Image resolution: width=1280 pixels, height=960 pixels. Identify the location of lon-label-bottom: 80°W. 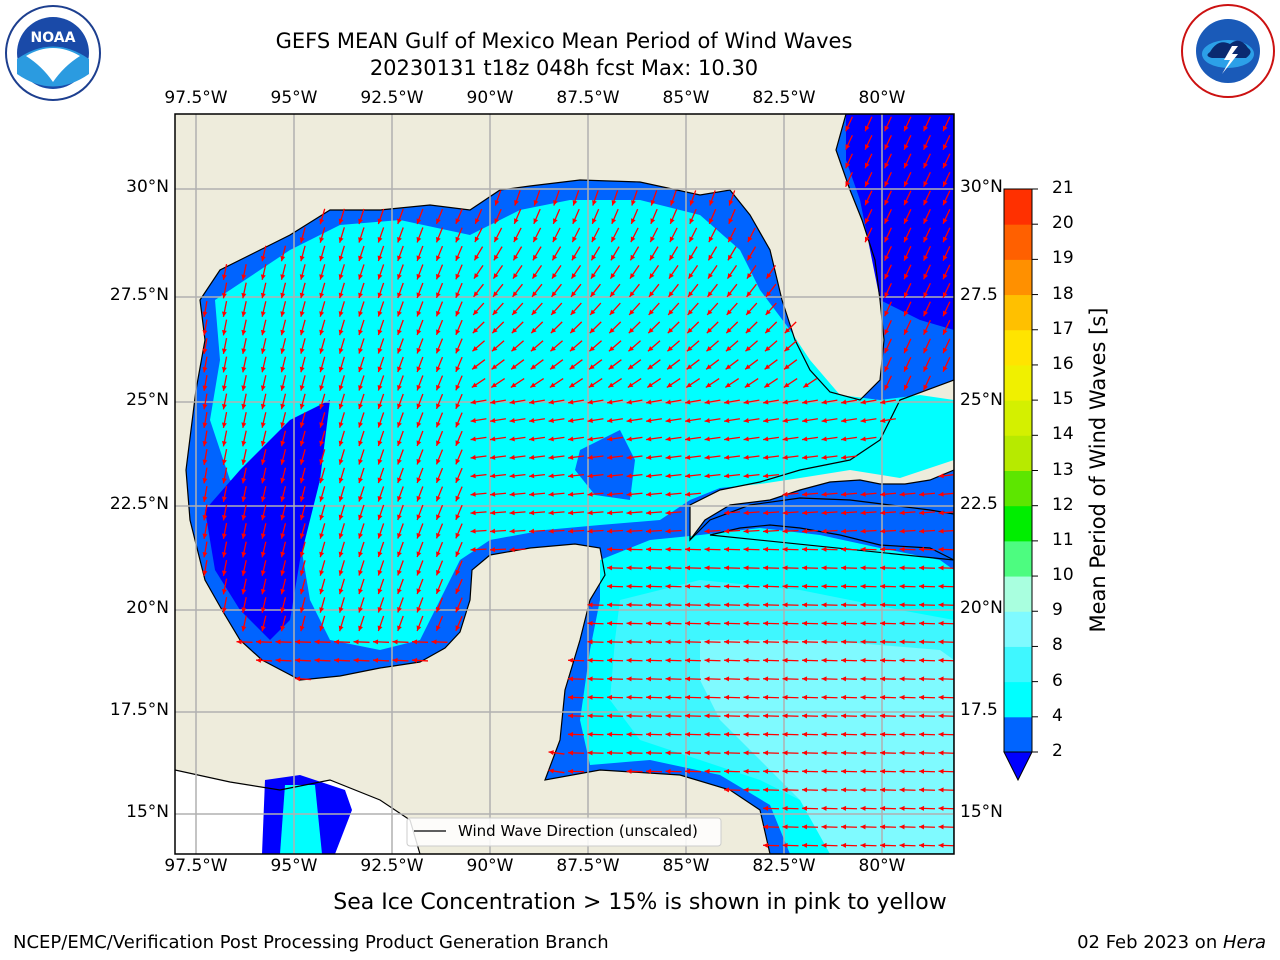
(882, 866).